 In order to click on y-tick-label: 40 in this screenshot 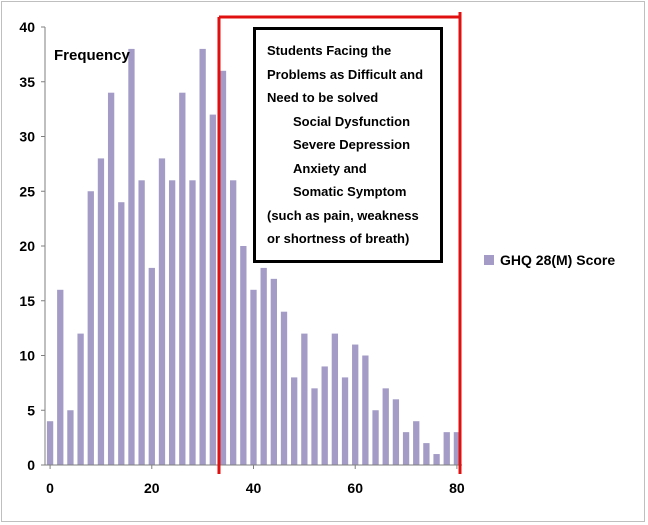, I will do `click(27, 27)`.